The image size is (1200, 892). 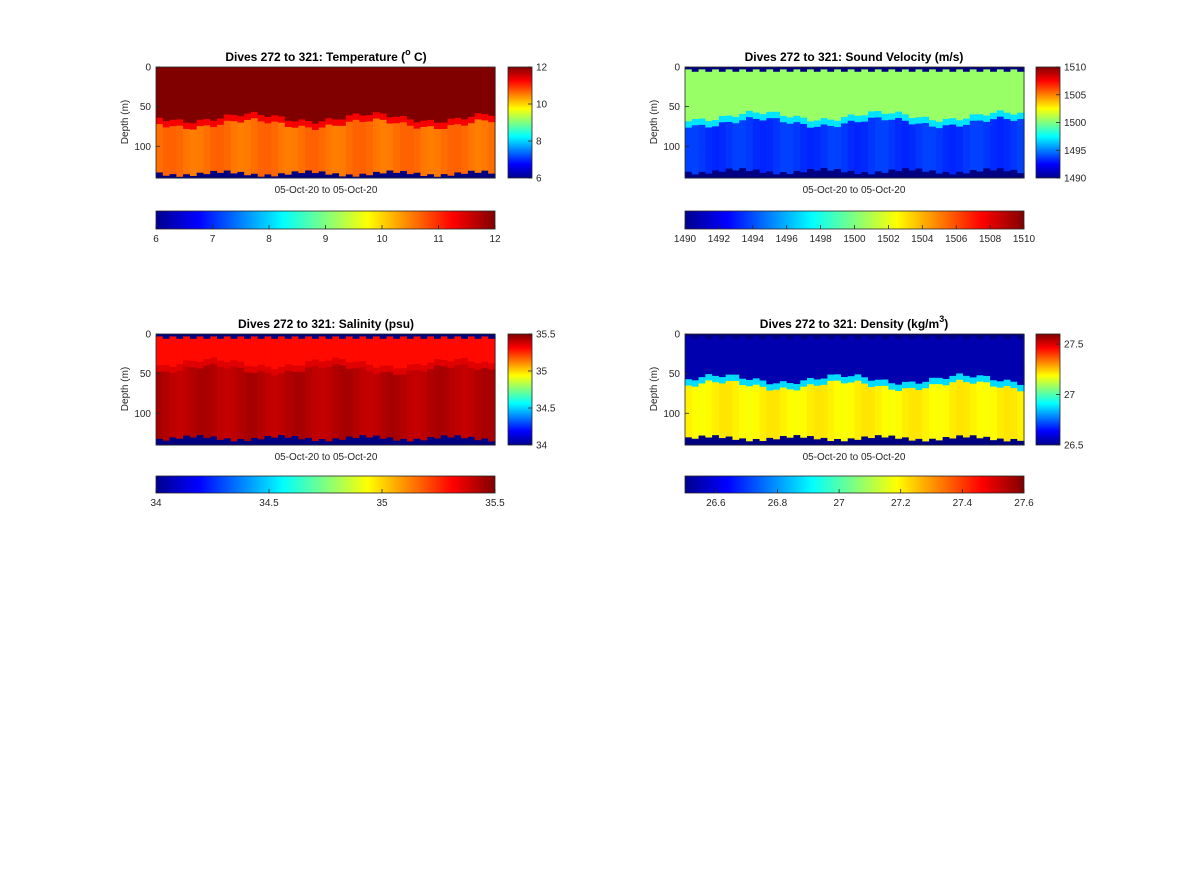 What do you see at coordinates (854, 57) in the screenshot?
I see `chart-title: Dives 272 to 321: Sound Velocity (m/s)` at bounding box center [854, 57].